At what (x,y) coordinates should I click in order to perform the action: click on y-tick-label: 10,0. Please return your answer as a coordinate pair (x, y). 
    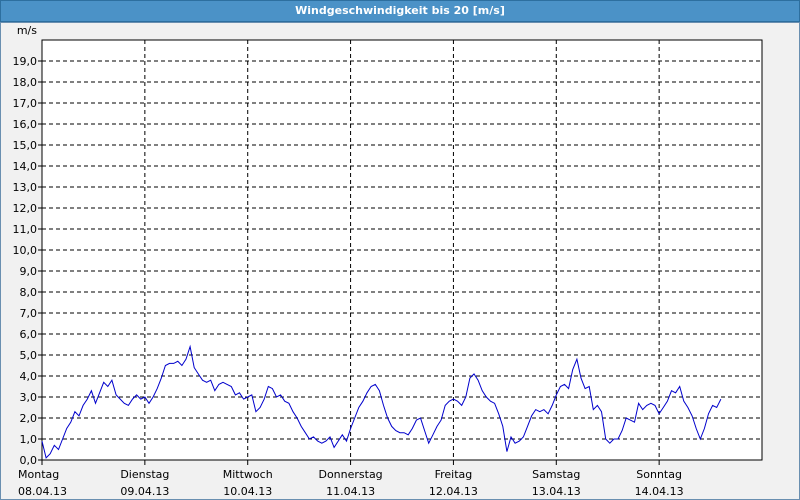
    Looking at the image, I should click on (25, 250).